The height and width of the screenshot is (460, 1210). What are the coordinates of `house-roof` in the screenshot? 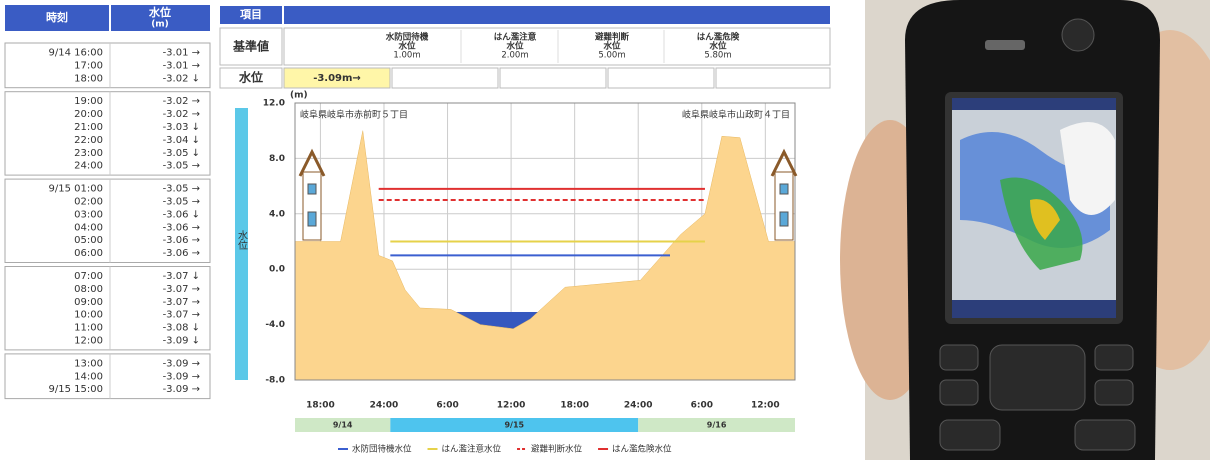 It's located at (312, 162).